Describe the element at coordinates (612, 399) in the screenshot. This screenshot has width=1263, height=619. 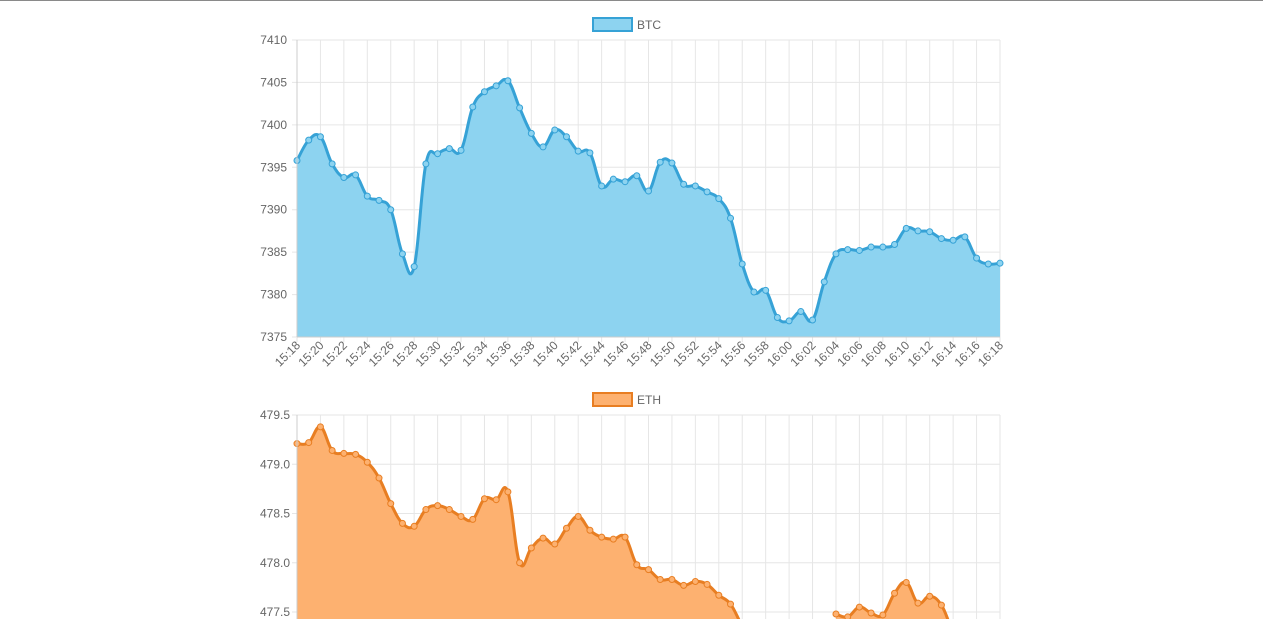
I see `eth-legend-swatch` at that location.